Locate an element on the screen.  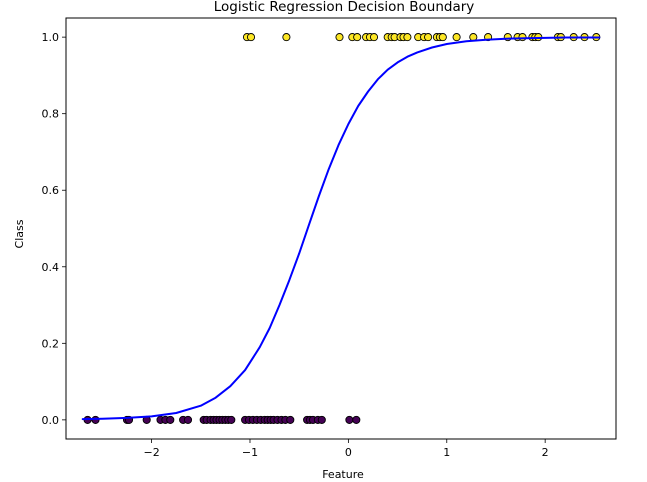
x-tick-label: 2 is located at coordinates (545, 452).